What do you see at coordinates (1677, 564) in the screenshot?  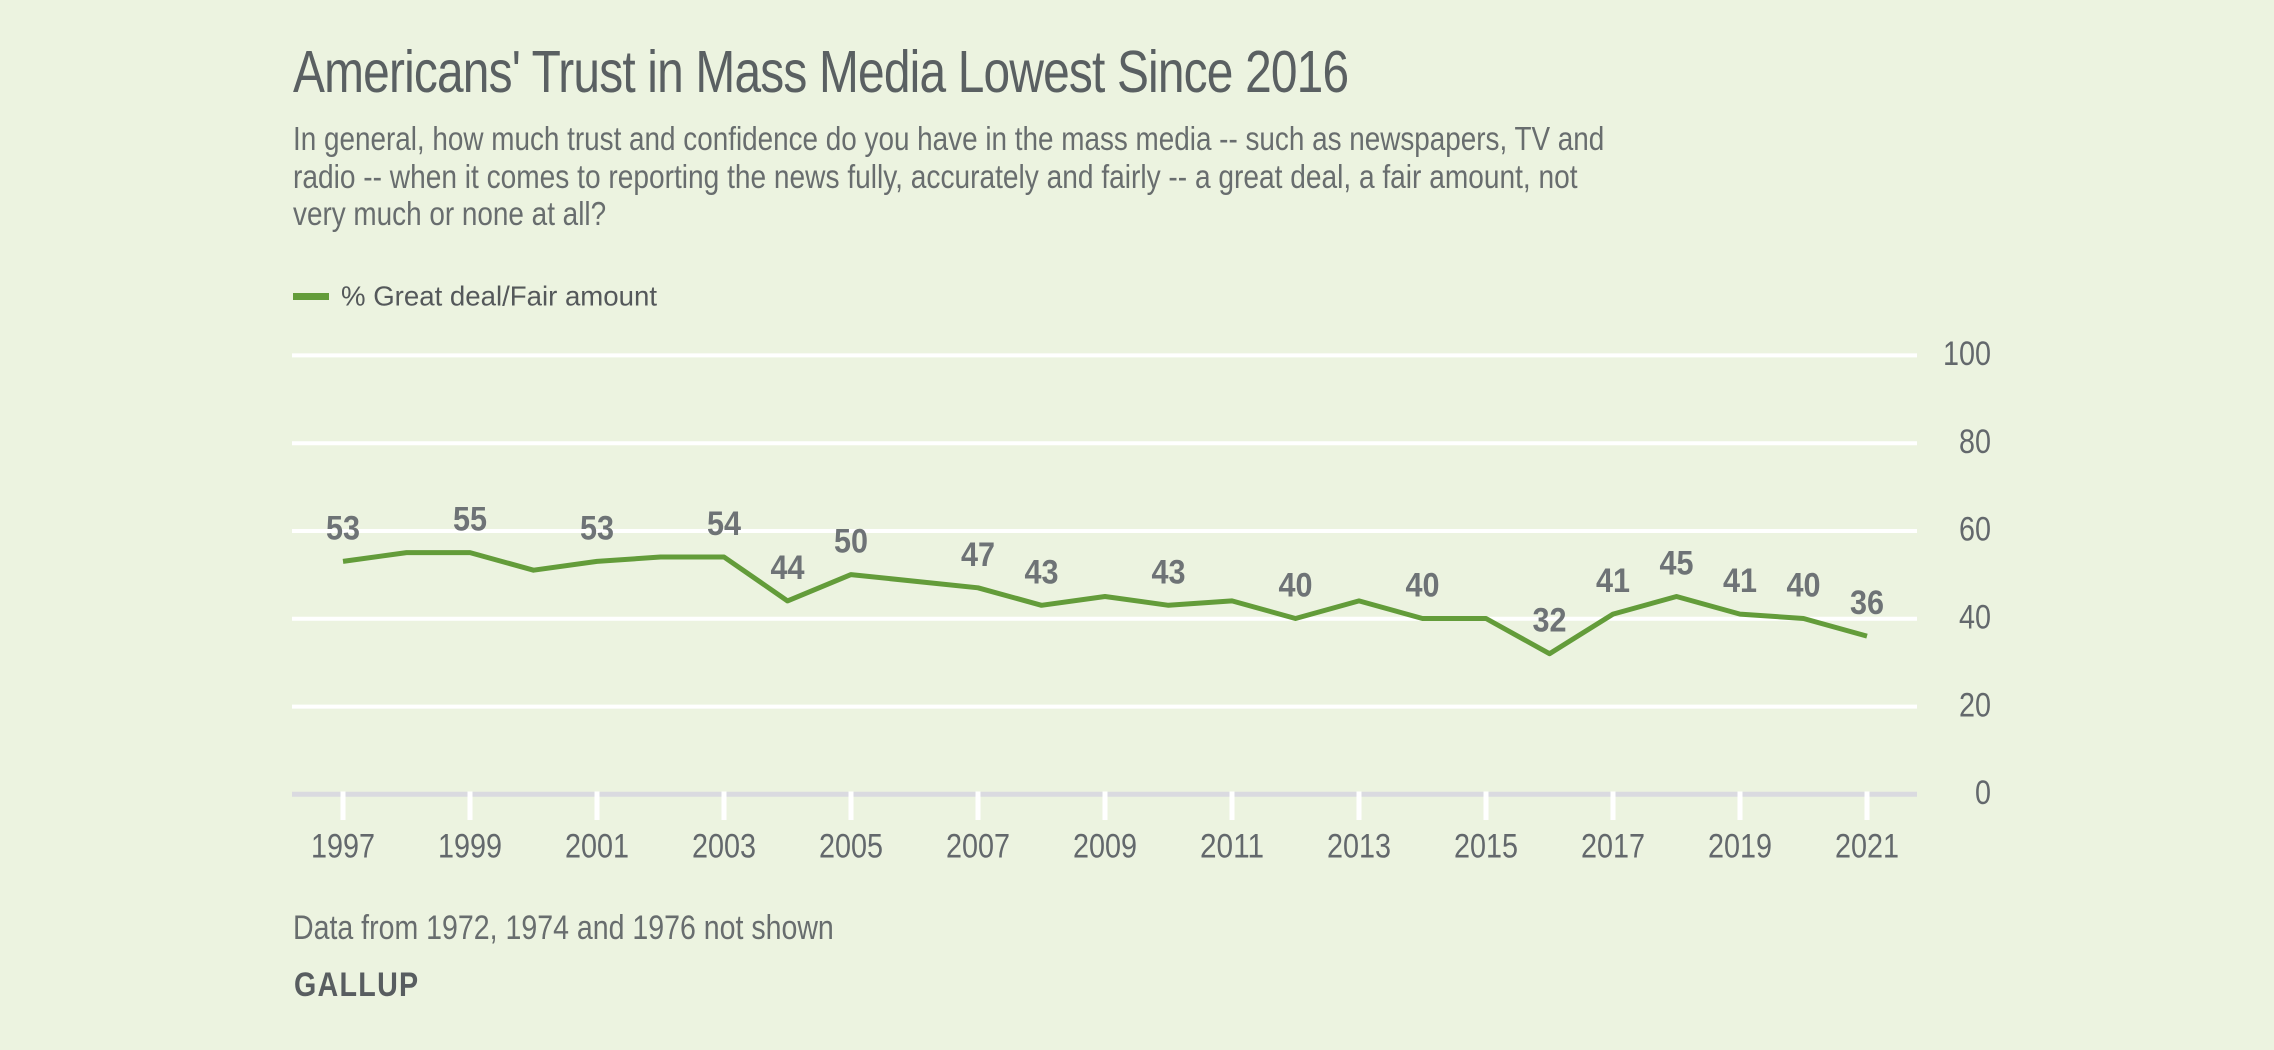 I see `svg-text: 45` at bounding box center [1677, 564].